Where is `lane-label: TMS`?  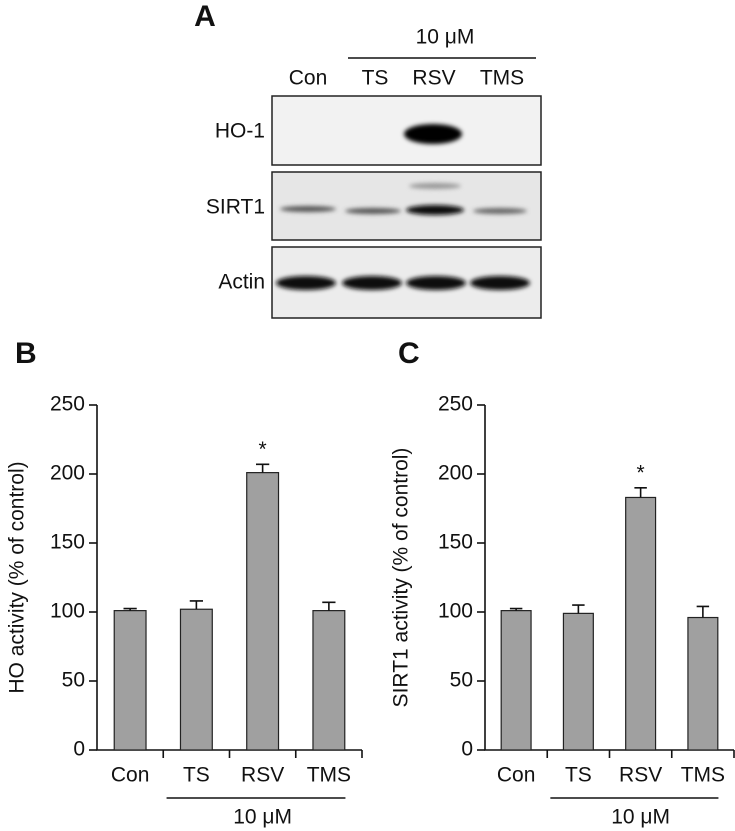 lane-label: TMS is located at coordinates (502, 78).